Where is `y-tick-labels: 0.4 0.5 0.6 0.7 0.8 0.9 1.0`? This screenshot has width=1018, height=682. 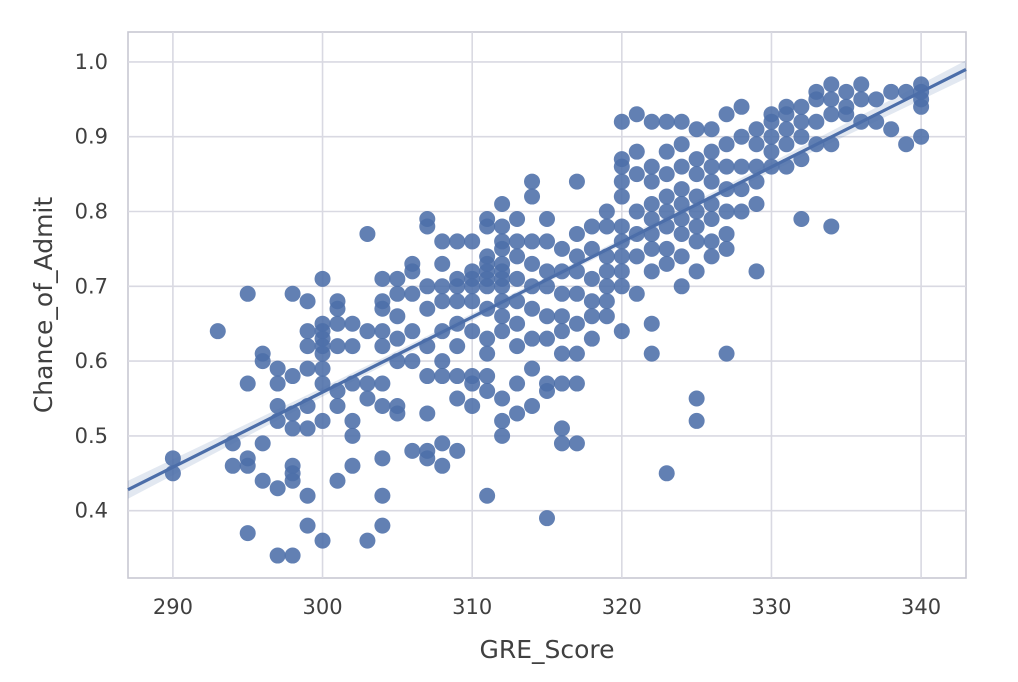 y-tick-labels: 0.4 0.5 0.6 0.7 0.8 0.9 1.0 is located at coordinates (91, 286).